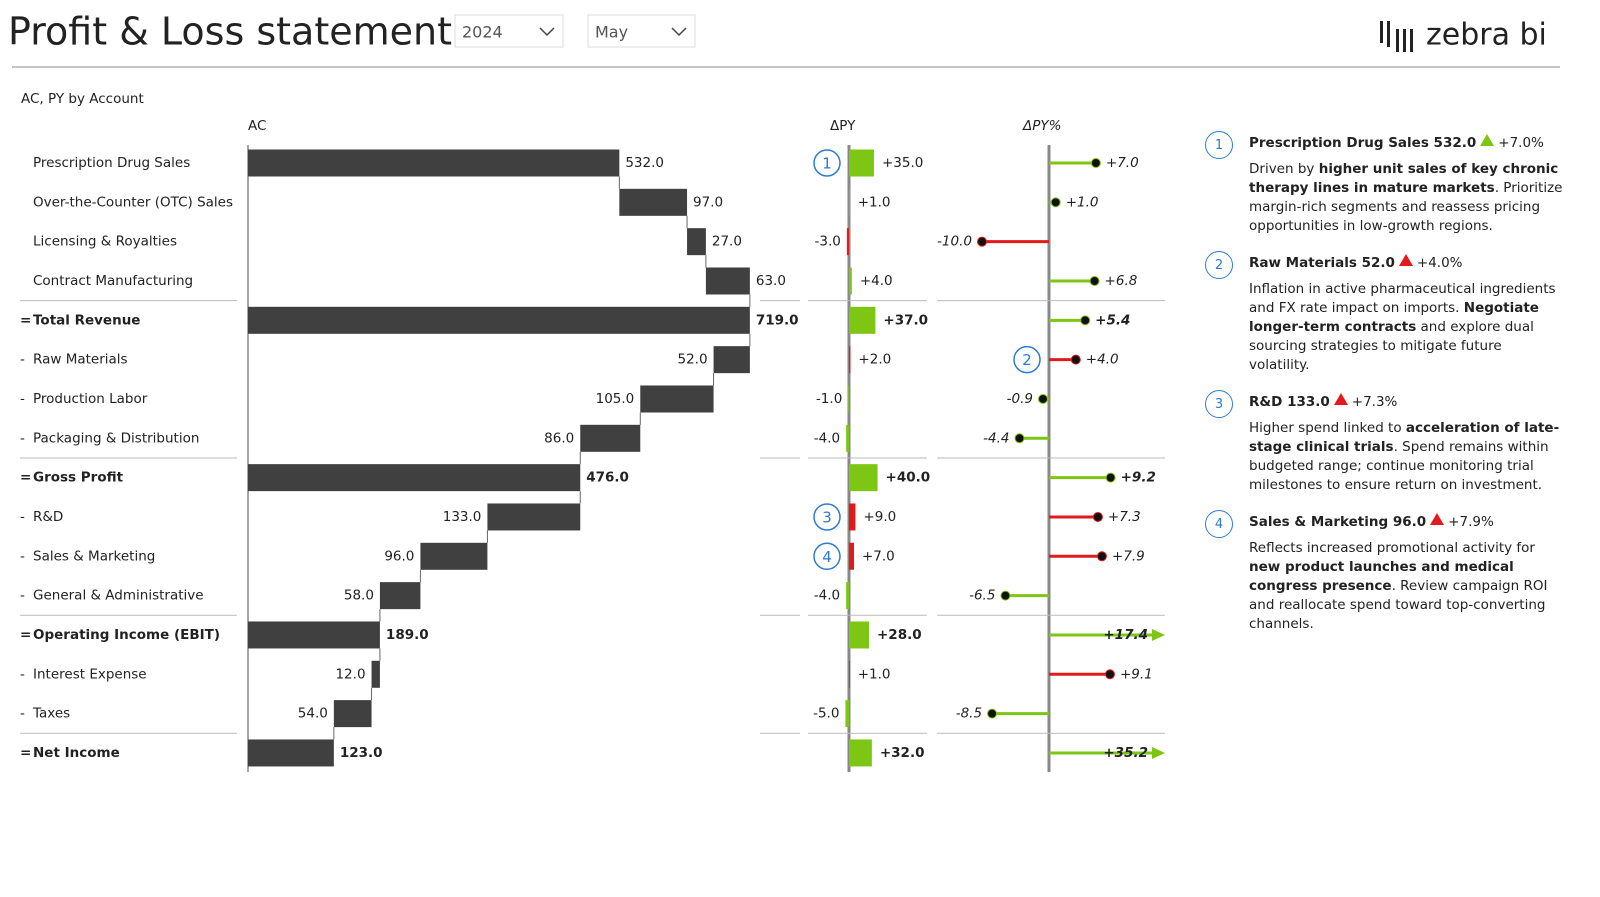 This screenshot has height=897, width=1600. Describe the element at coordinates (1125, 635) in the screenshot. I see `value-label: +17.4` at that location.